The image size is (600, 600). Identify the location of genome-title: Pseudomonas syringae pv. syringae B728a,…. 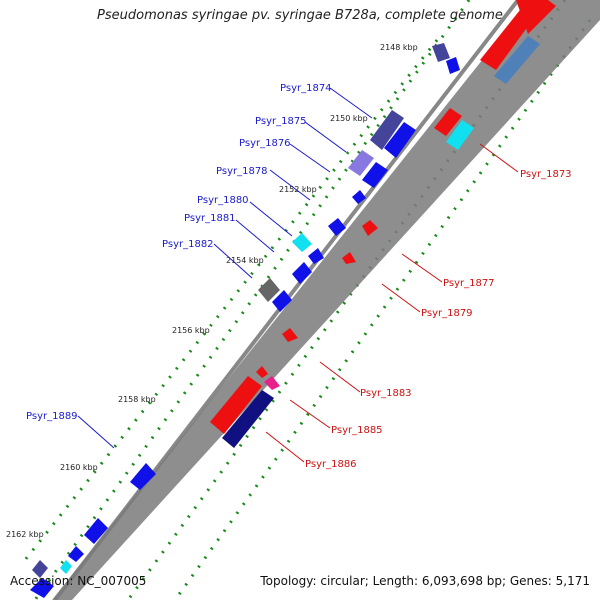
(300, 15).